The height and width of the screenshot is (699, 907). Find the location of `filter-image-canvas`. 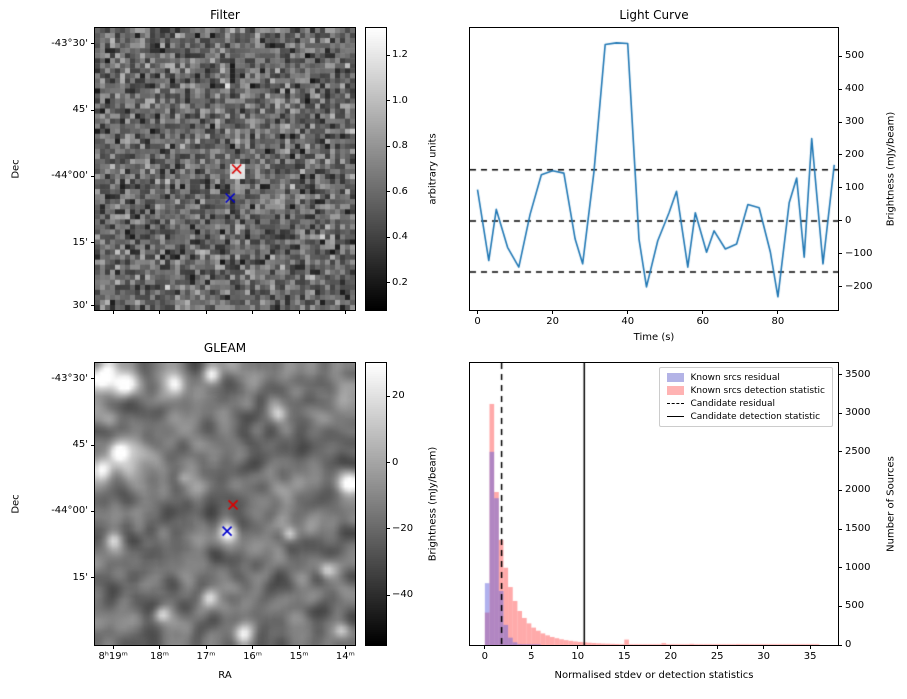

filter-image-canvas is located at coordinates (225, 169).